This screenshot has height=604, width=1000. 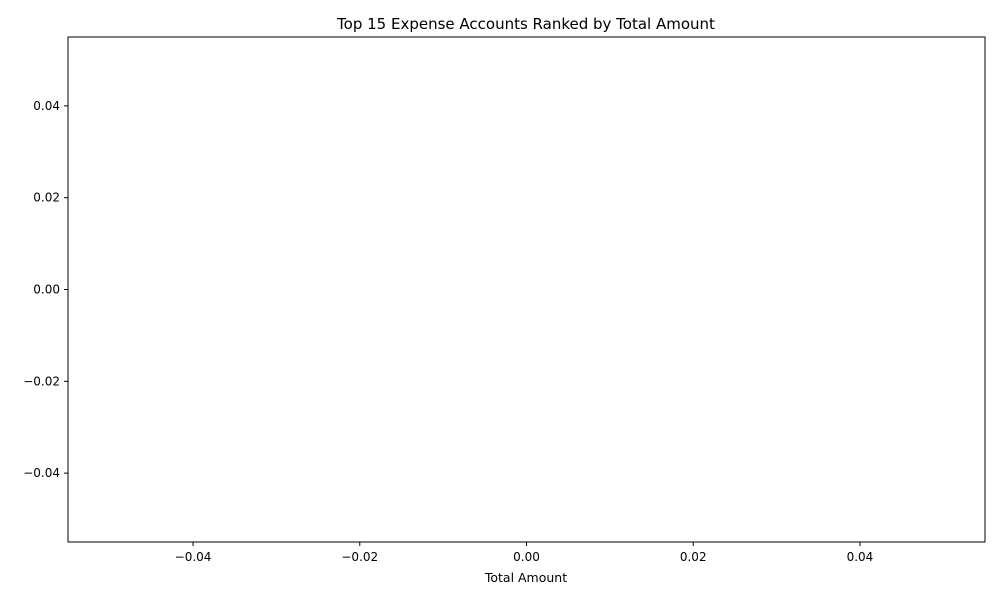 I want to click on x-axis-ticks: −0.04 −0.02 0.00 0.02 0.04, so click(x=524, y=553).